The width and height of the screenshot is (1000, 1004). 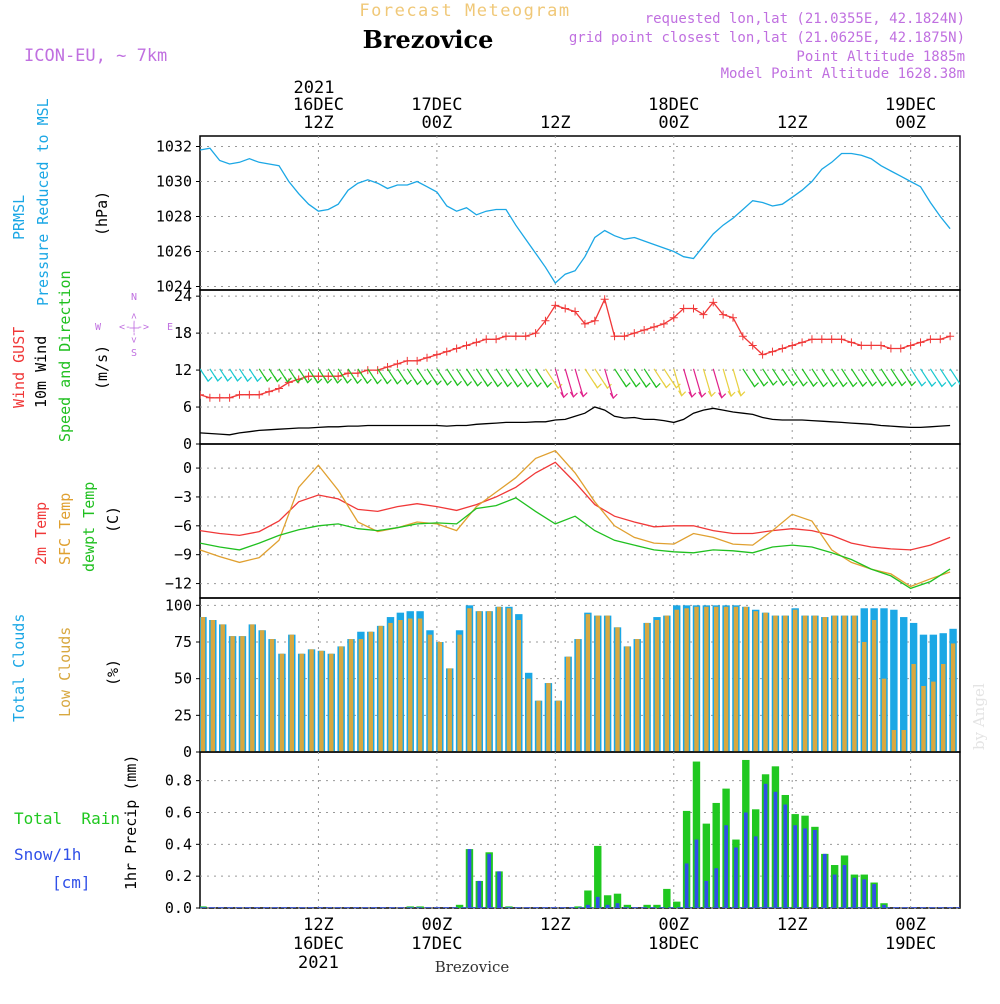 What do you see at coordinates (174, 182) in the screenshot?
I see `pressure-ytick-label: 1030` at bounding box center [174, 182].